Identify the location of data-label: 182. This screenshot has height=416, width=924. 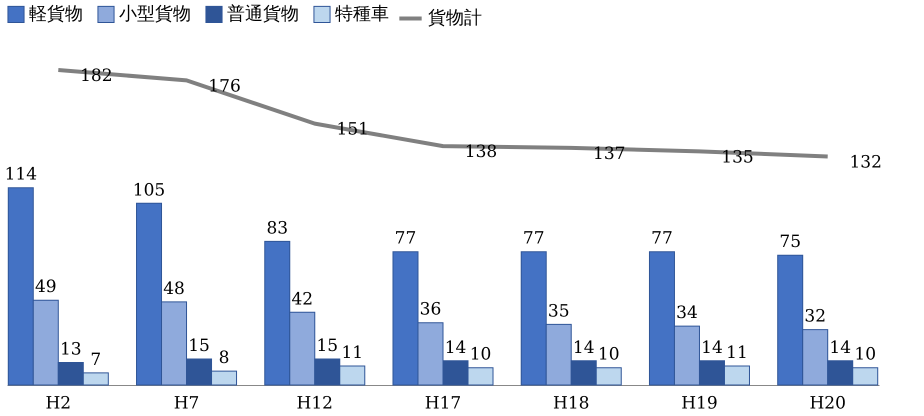
(96, 76).